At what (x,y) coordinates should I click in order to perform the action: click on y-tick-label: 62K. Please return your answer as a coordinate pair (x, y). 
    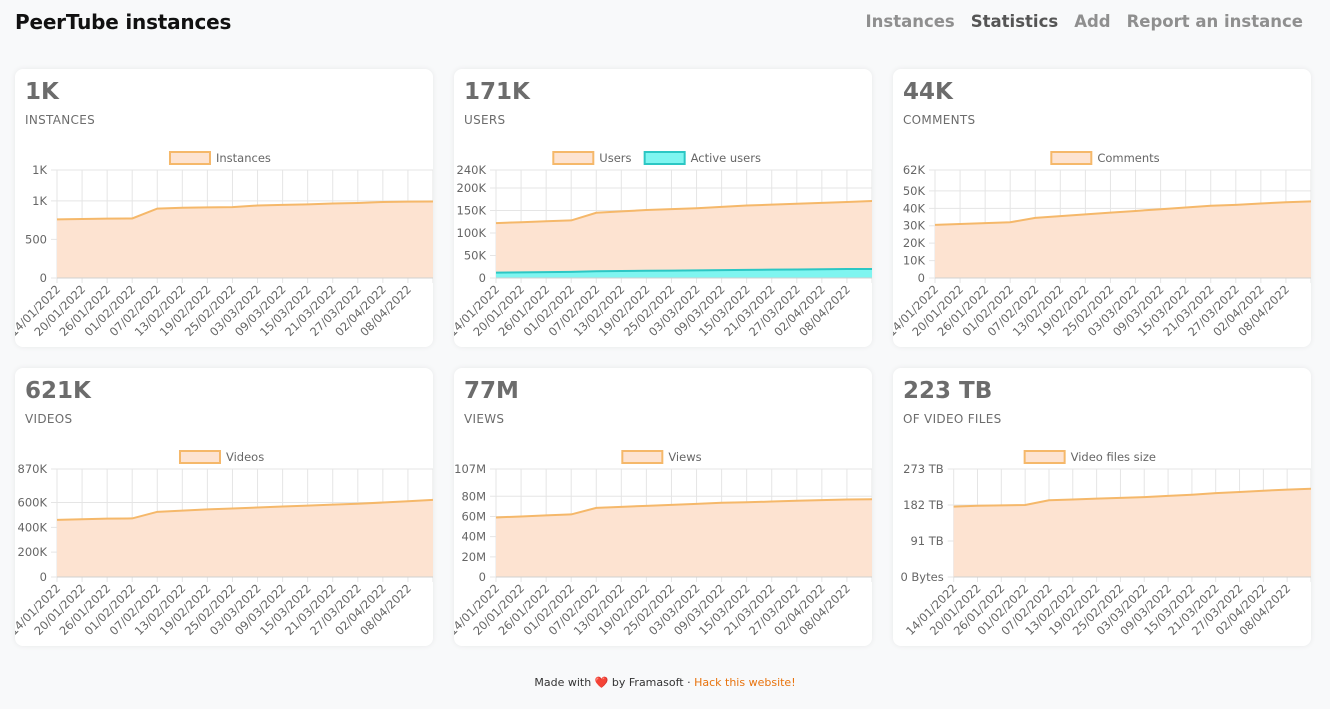
    Looking at the image, I should click on (914, 170).